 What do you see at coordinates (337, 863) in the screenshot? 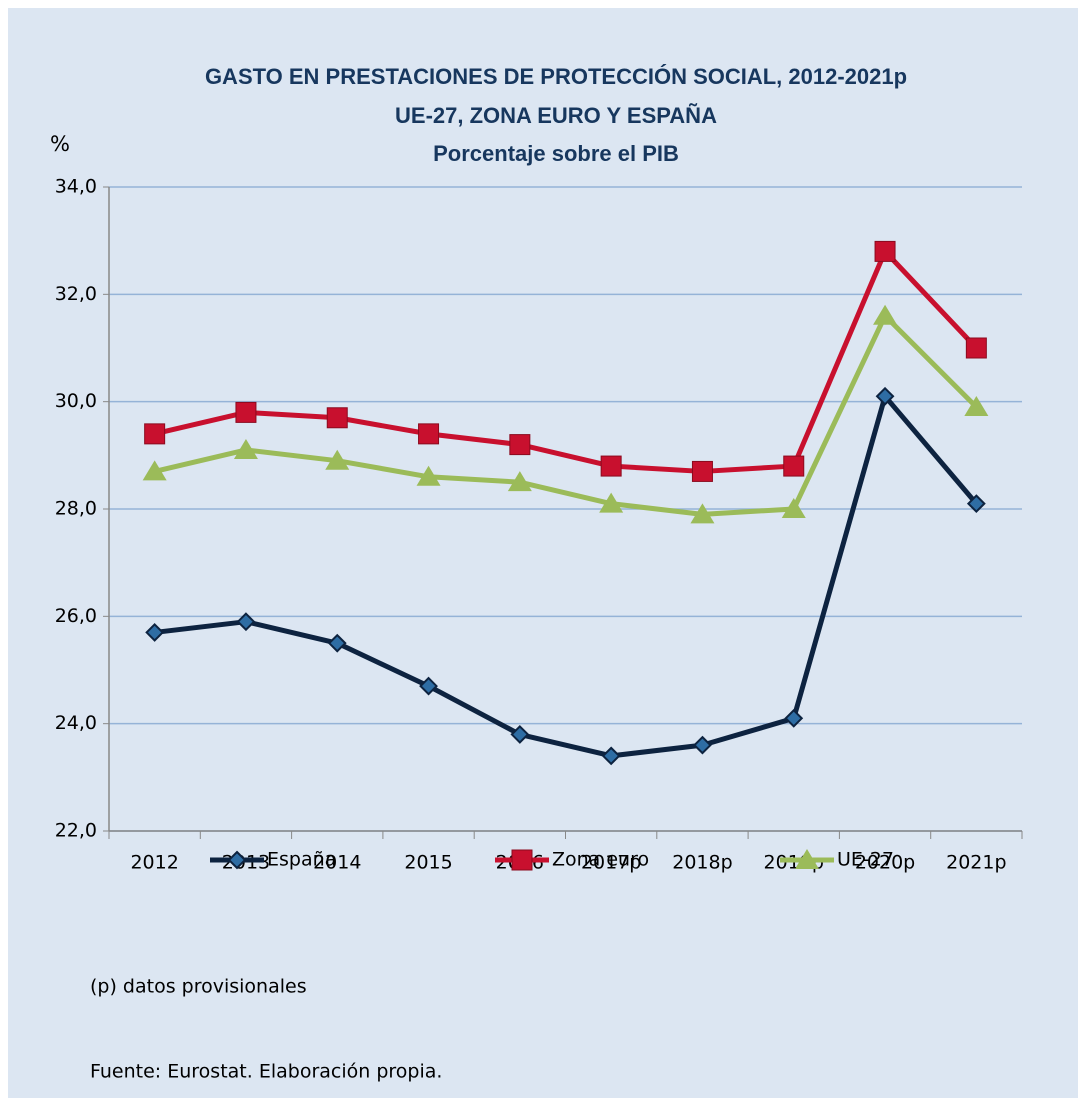
I see `x-tick-label: 2014` at bounding box center [337, 863].